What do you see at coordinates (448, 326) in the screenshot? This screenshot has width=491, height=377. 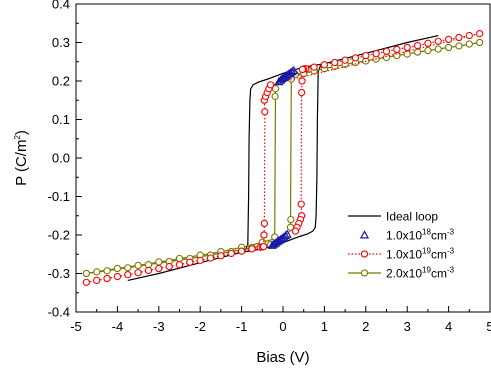 I see `x-tick-label: 4` at bounding box center [448, 326].